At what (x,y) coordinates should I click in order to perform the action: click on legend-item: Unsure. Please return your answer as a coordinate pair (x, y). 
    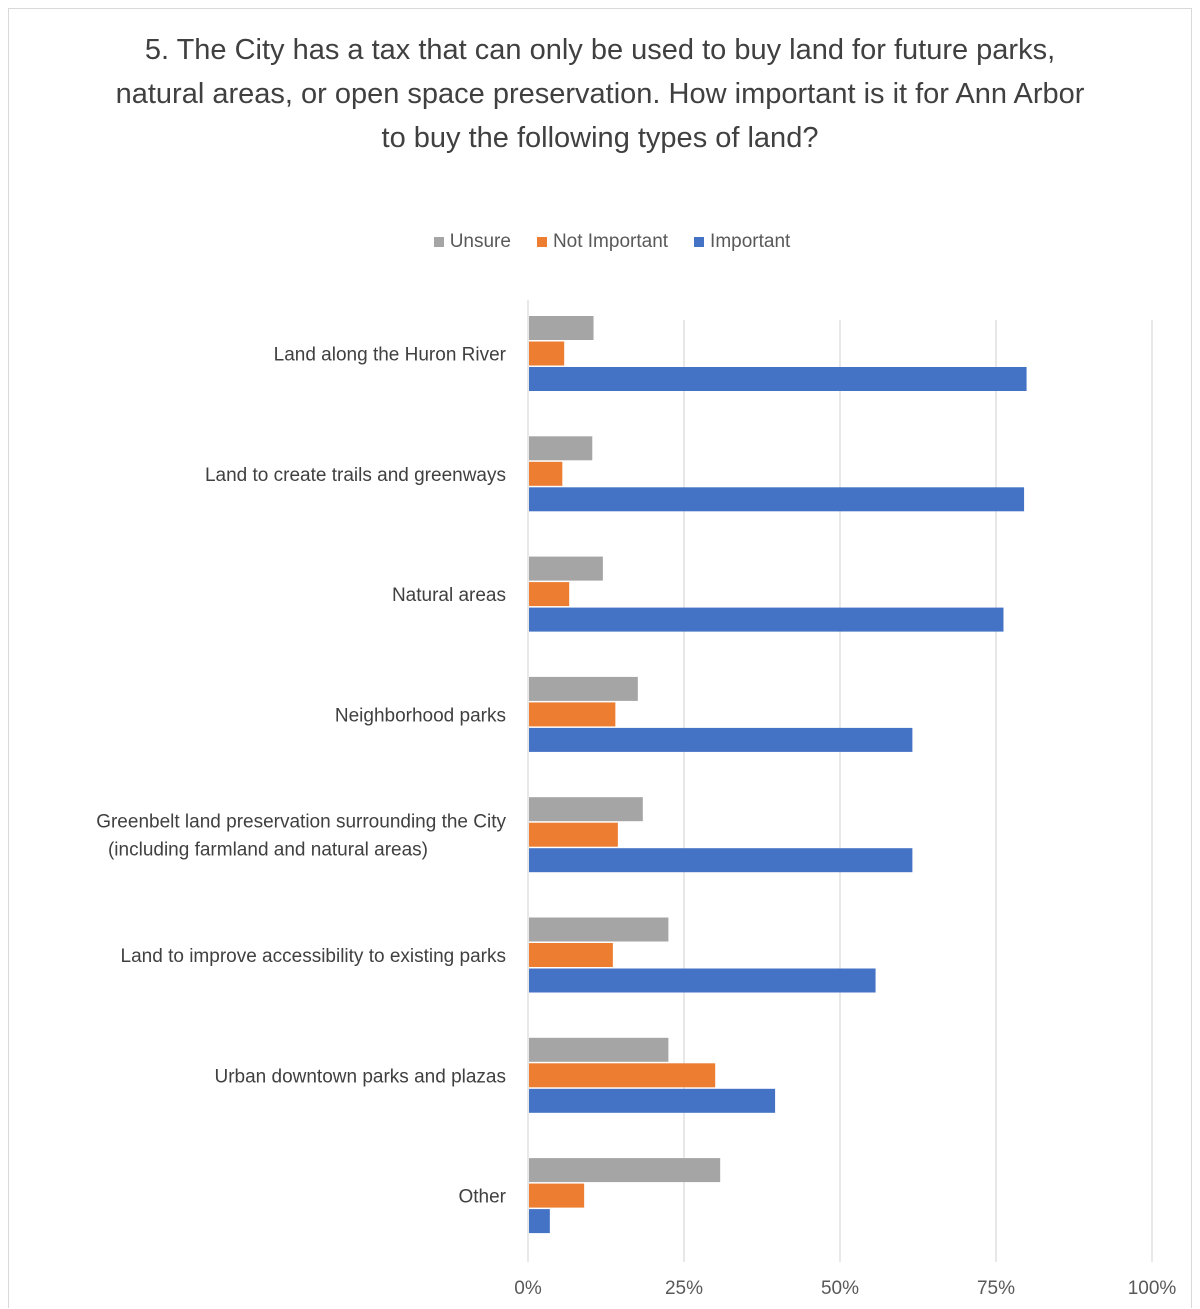
    Looking at the image, I should click on (472, 242).